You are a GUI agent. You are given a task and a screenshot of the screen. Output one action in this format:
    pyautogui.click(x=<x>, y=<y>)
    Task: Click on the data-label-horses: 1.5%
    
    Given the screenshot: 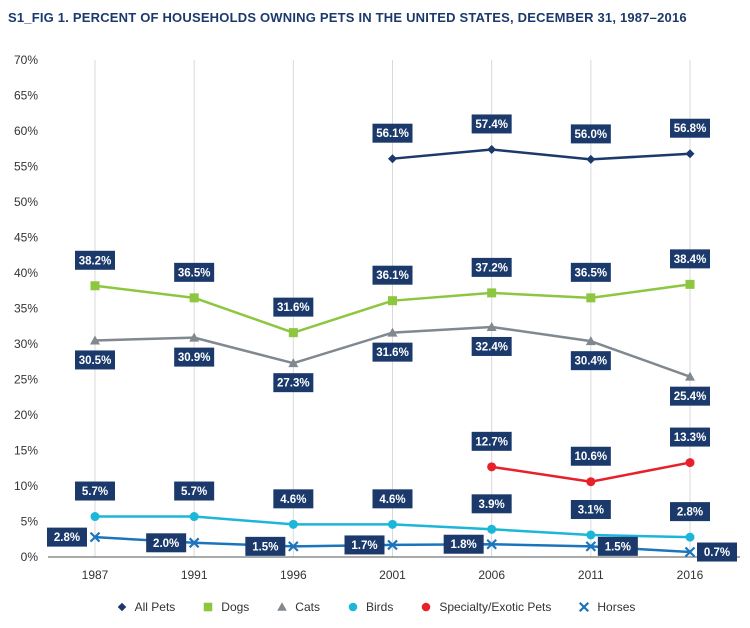 What is the action you would take?
    pyautogui.click(x=617, y=546)
    